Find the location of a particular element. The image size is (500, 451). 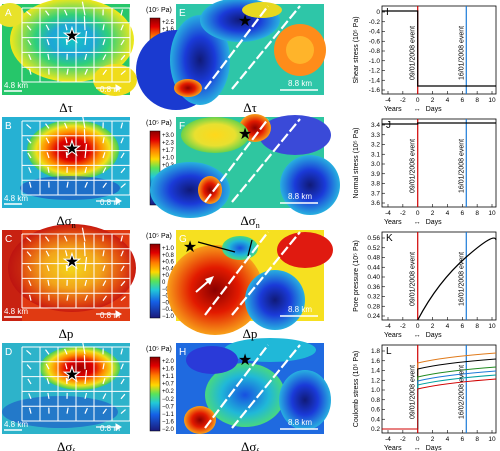

panel-letter: I is located at coordinates (387, 12).